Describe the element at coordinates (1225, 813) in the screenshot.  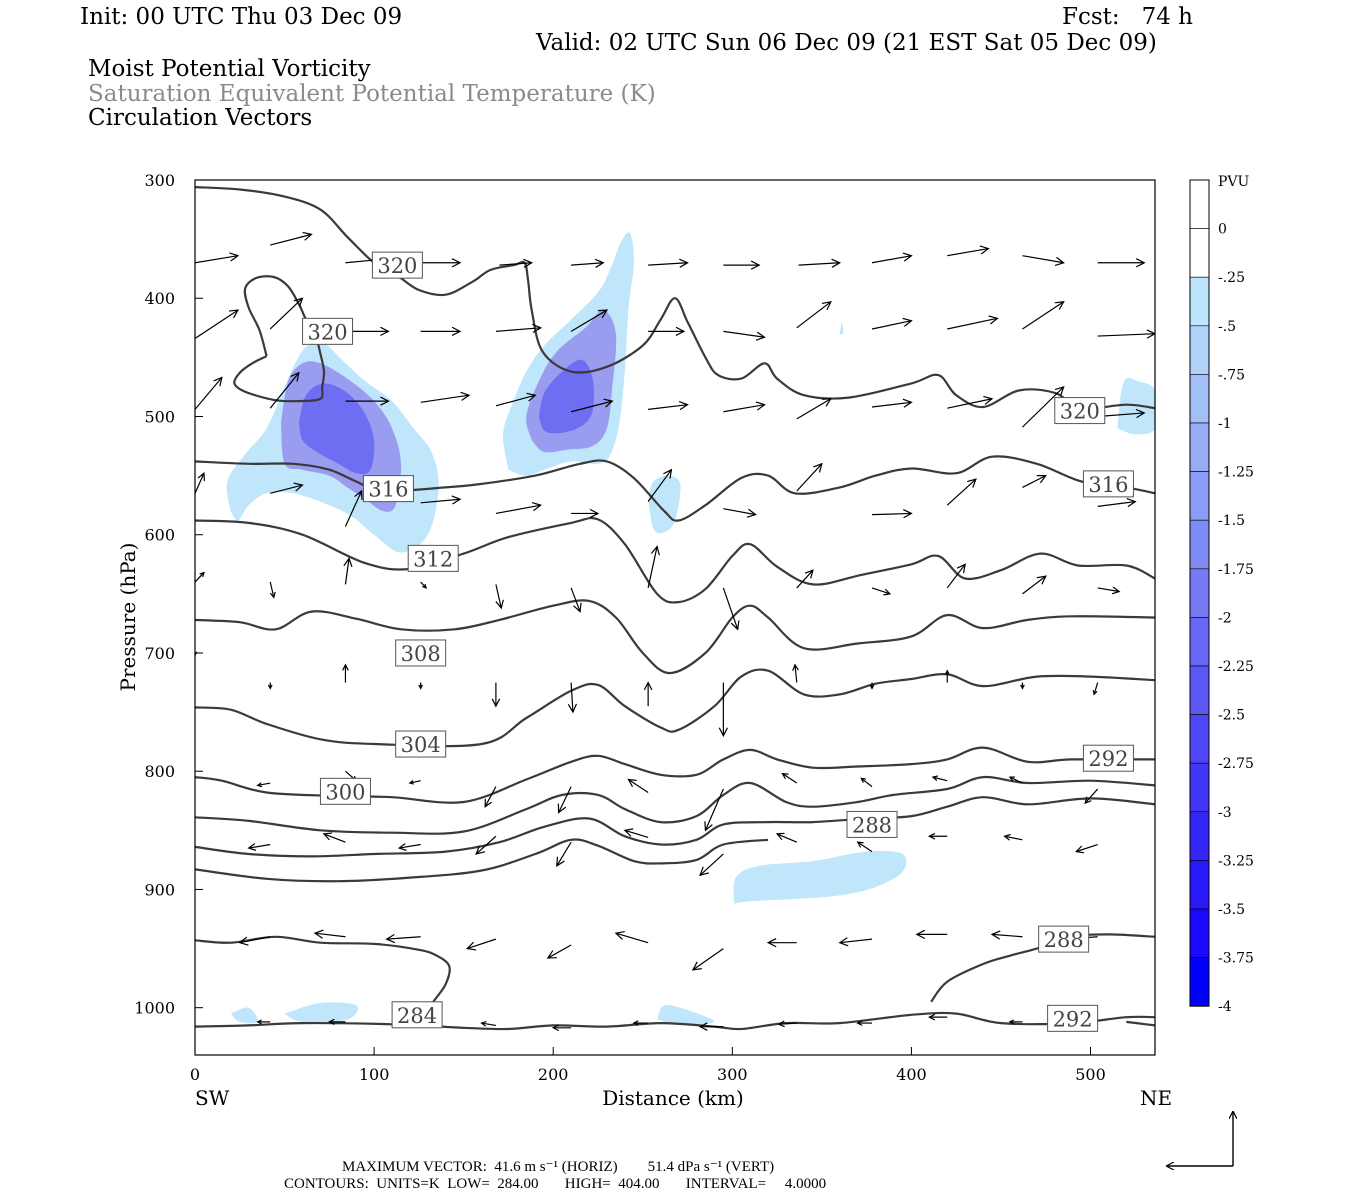
I see `colorbar-label: -3` at that location.